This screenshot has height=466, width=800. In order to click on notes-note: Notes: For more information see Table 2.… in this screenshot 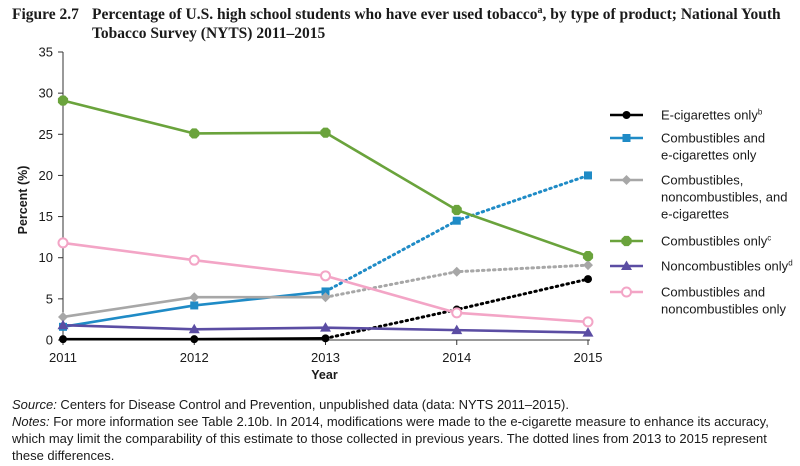, I will do `click(402, 438)`.